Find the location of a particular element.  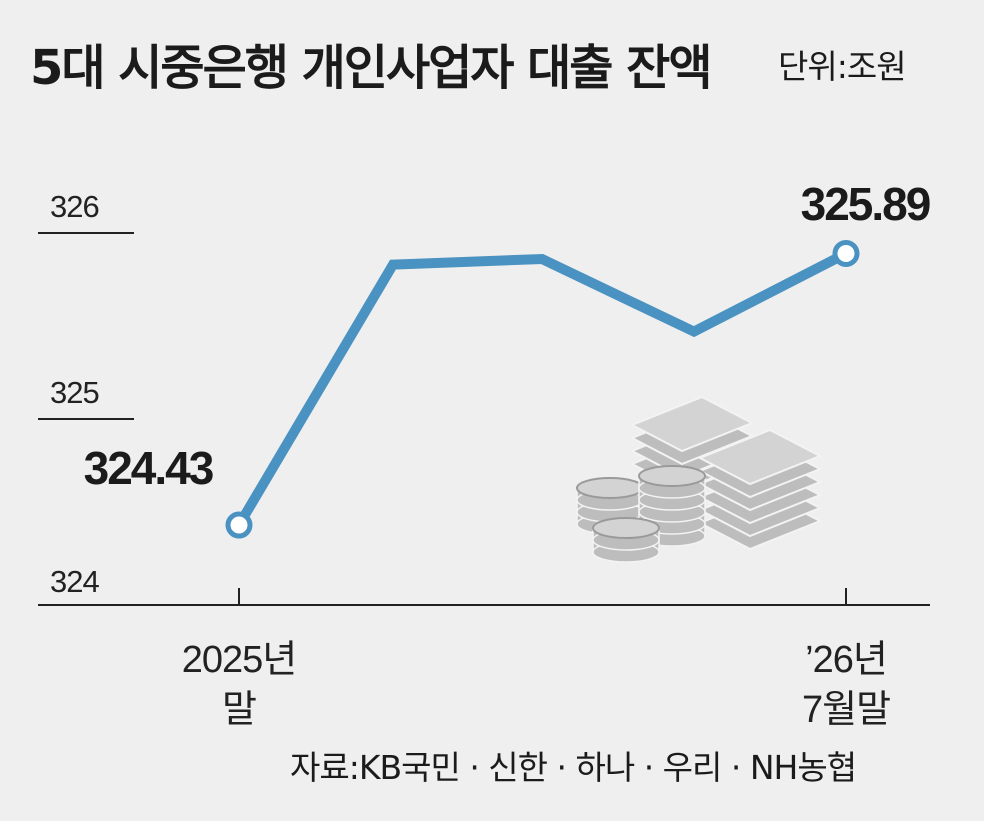

bill-stack-front is located at coordinates (760, 457).